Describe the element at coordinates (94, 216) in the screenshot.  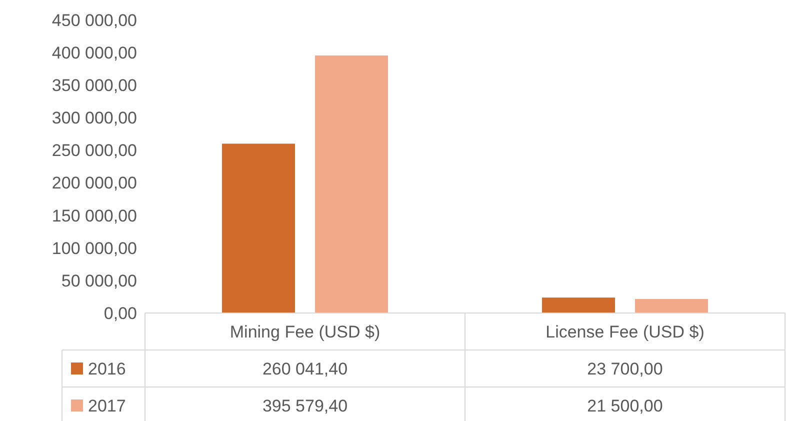
I see `y-tick-label: 150 000,00` at that location.